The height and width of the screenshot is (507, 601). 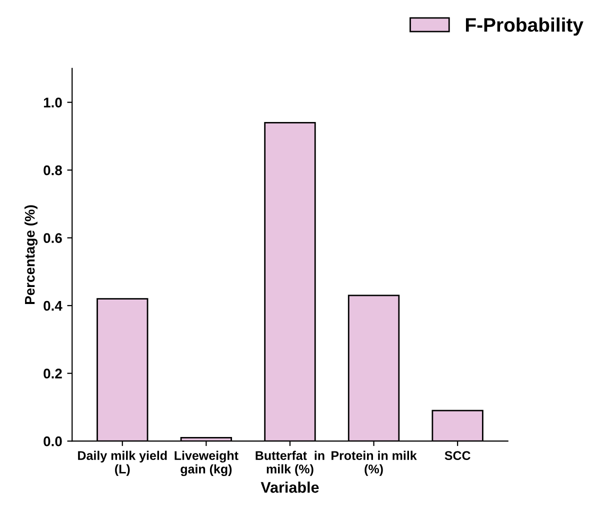 What do you see at coordinates (206, 463) in the screenshot?
I see `x-tick-label: Liveweight gain (kg)` at bounding box center [206, 463].